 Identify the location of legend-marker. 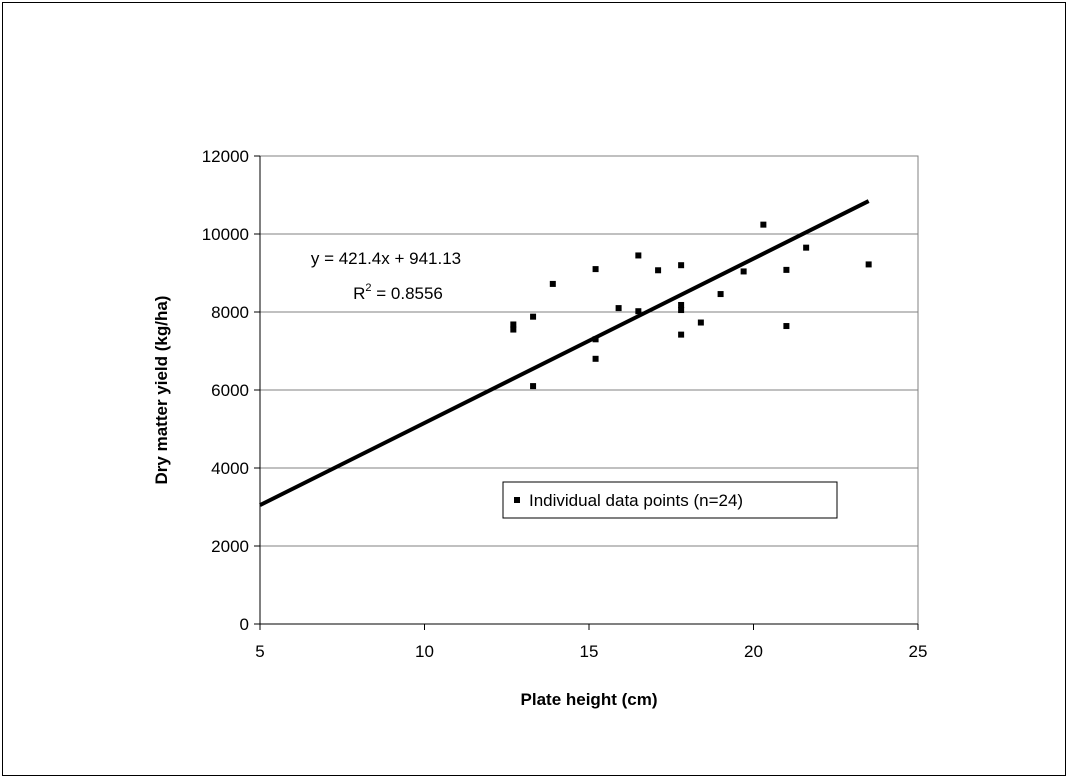
(517, 500).